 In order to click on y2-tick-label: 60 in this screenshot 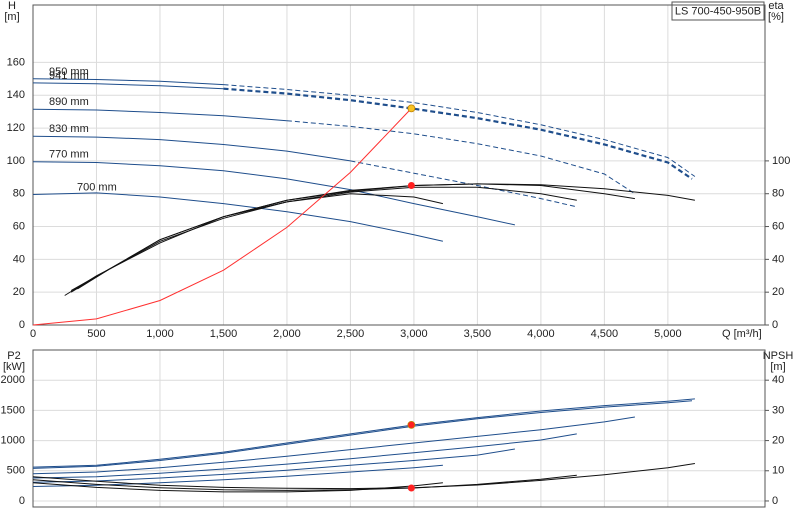, I will do `click(778, 226)`.